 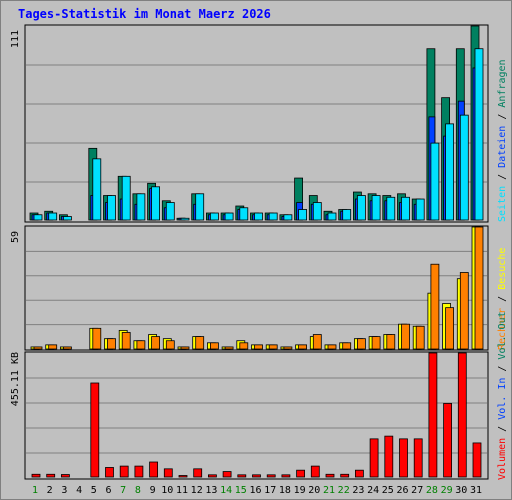 I want to click on legend-volumen: Volumen, so click(x=502, y=459).